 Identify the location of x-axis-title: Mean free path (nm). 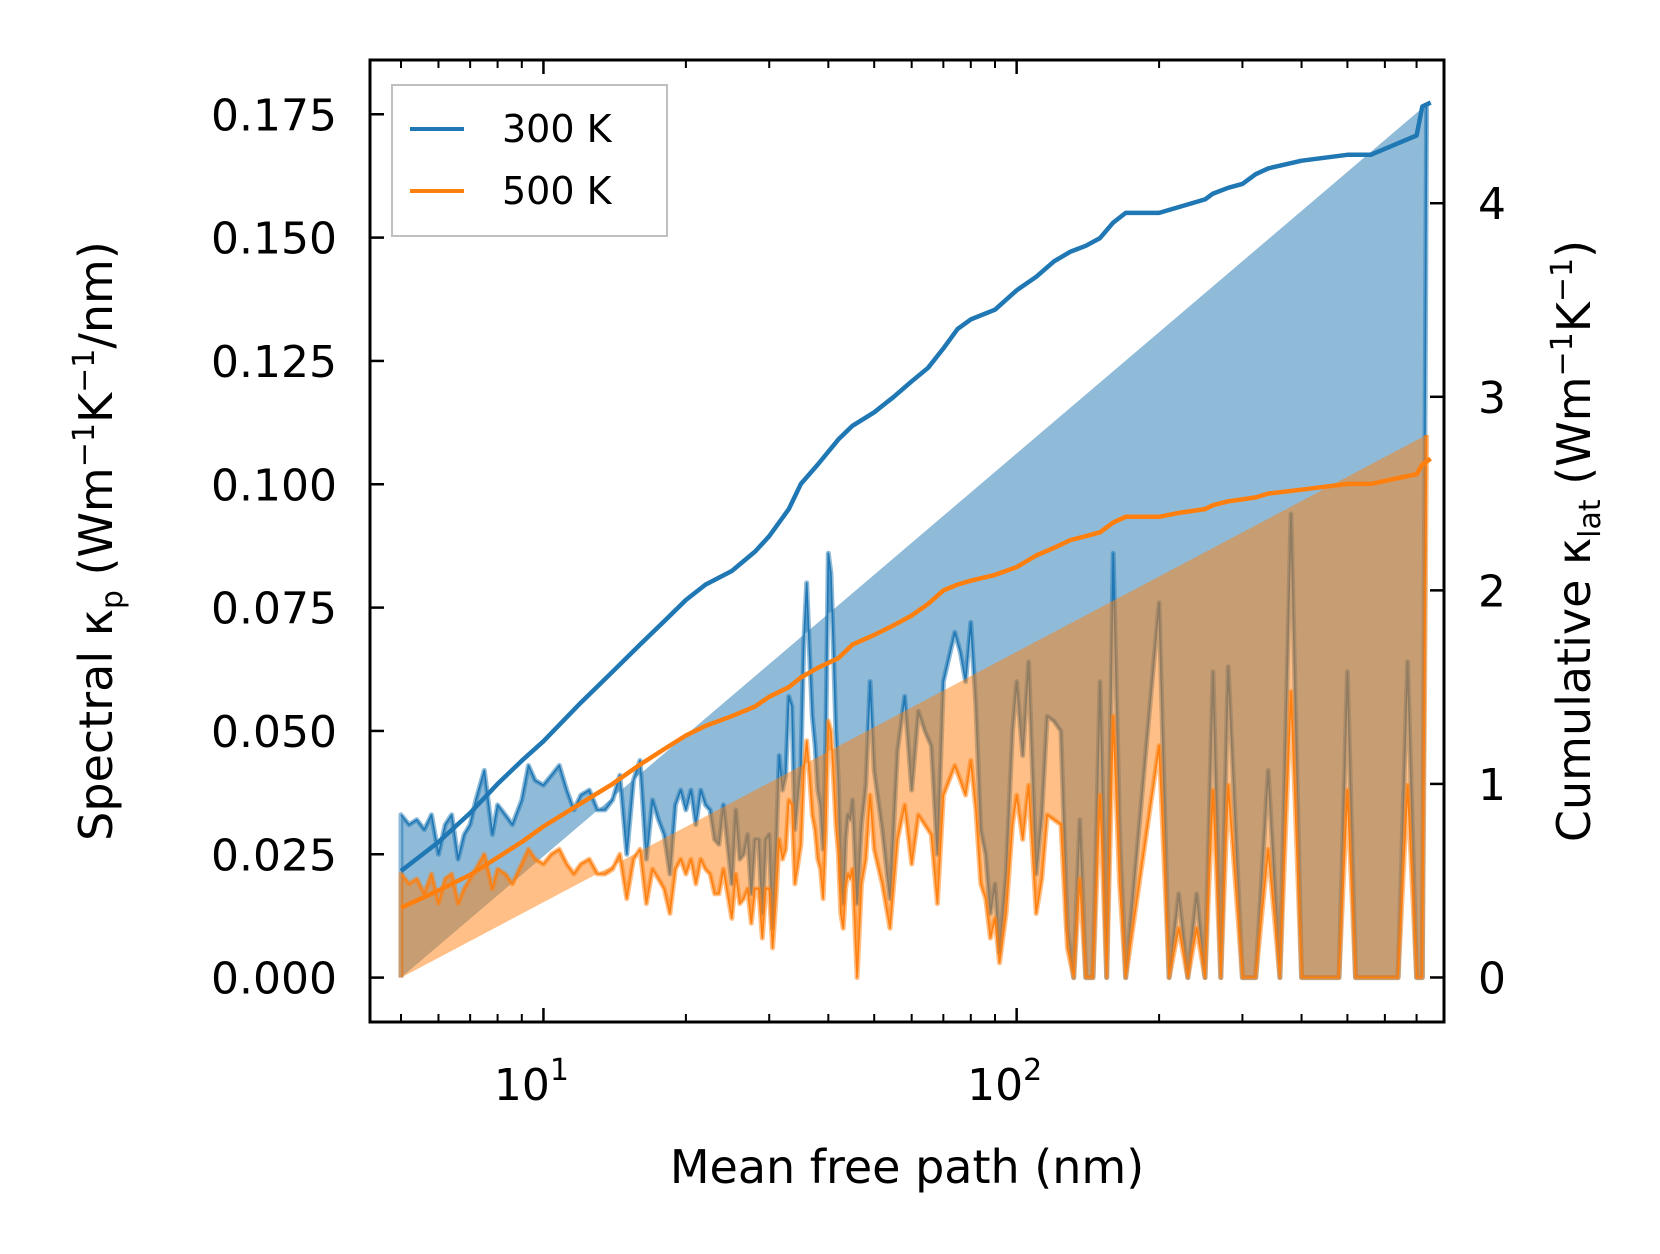
(907, 1167).